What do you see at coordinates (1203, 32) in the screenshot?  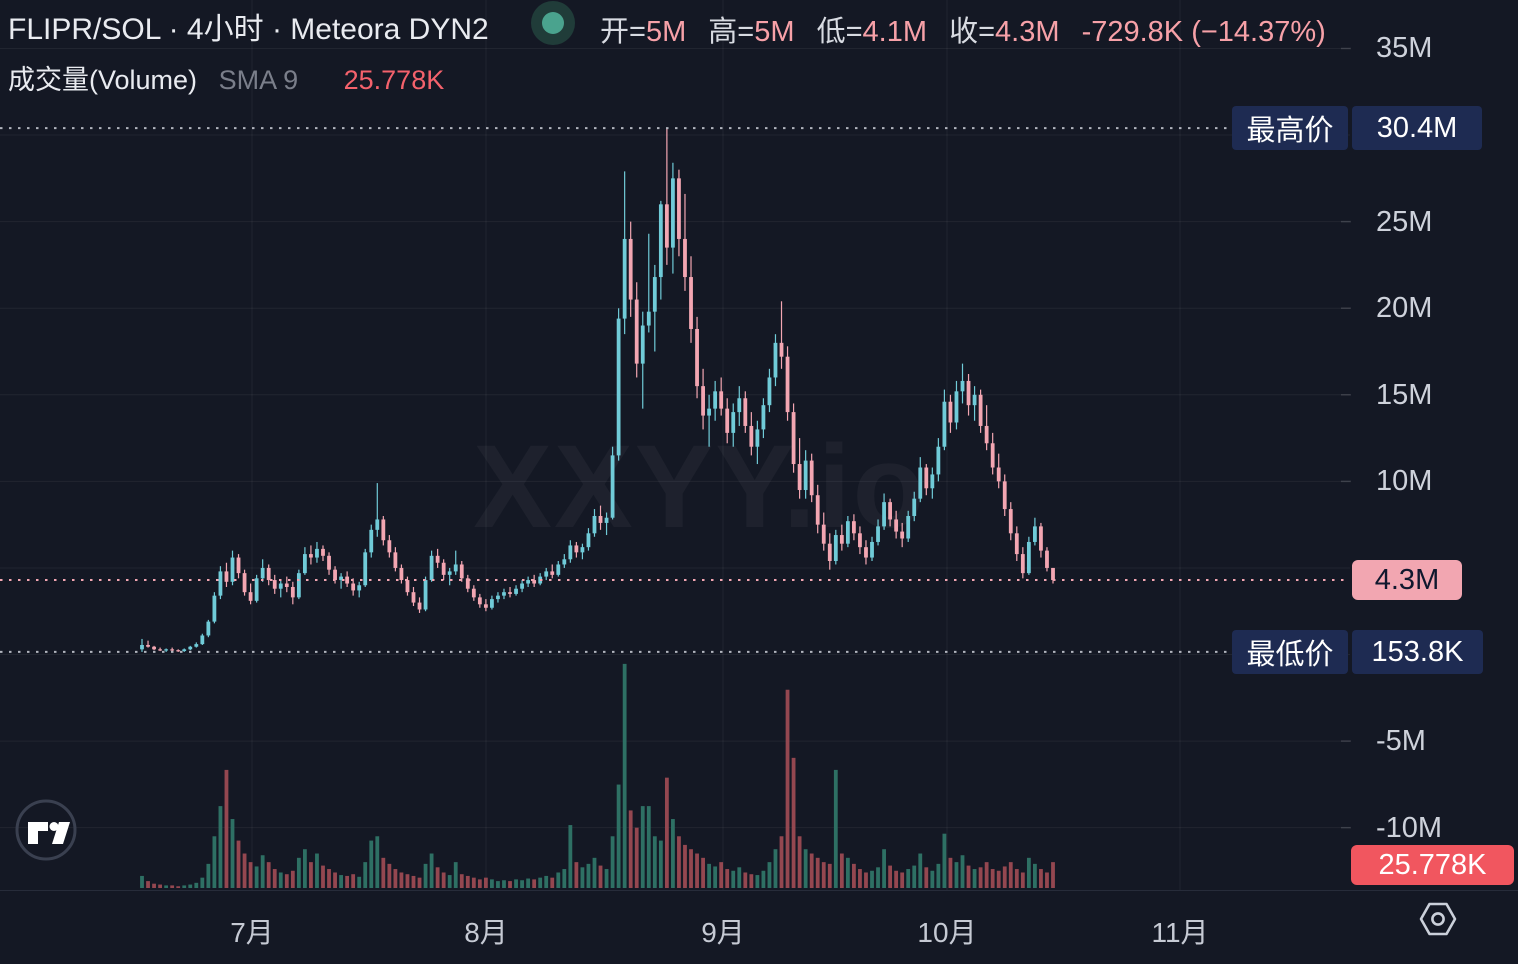 I see `change-value: -729.8K (−14.37%)` at bounding box center [1203, 32].